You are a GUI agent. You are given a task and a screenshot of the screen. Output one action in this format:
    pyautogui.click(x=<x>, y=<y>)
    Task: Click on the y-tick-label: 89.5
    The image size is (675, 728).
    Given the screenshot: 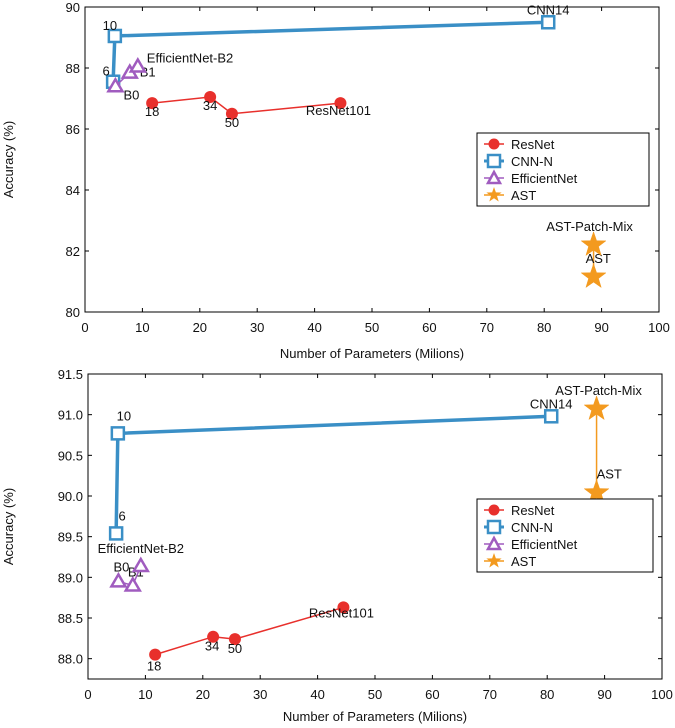 What is the action you would take?
    pyautogui.click(x=70, y=537)
    